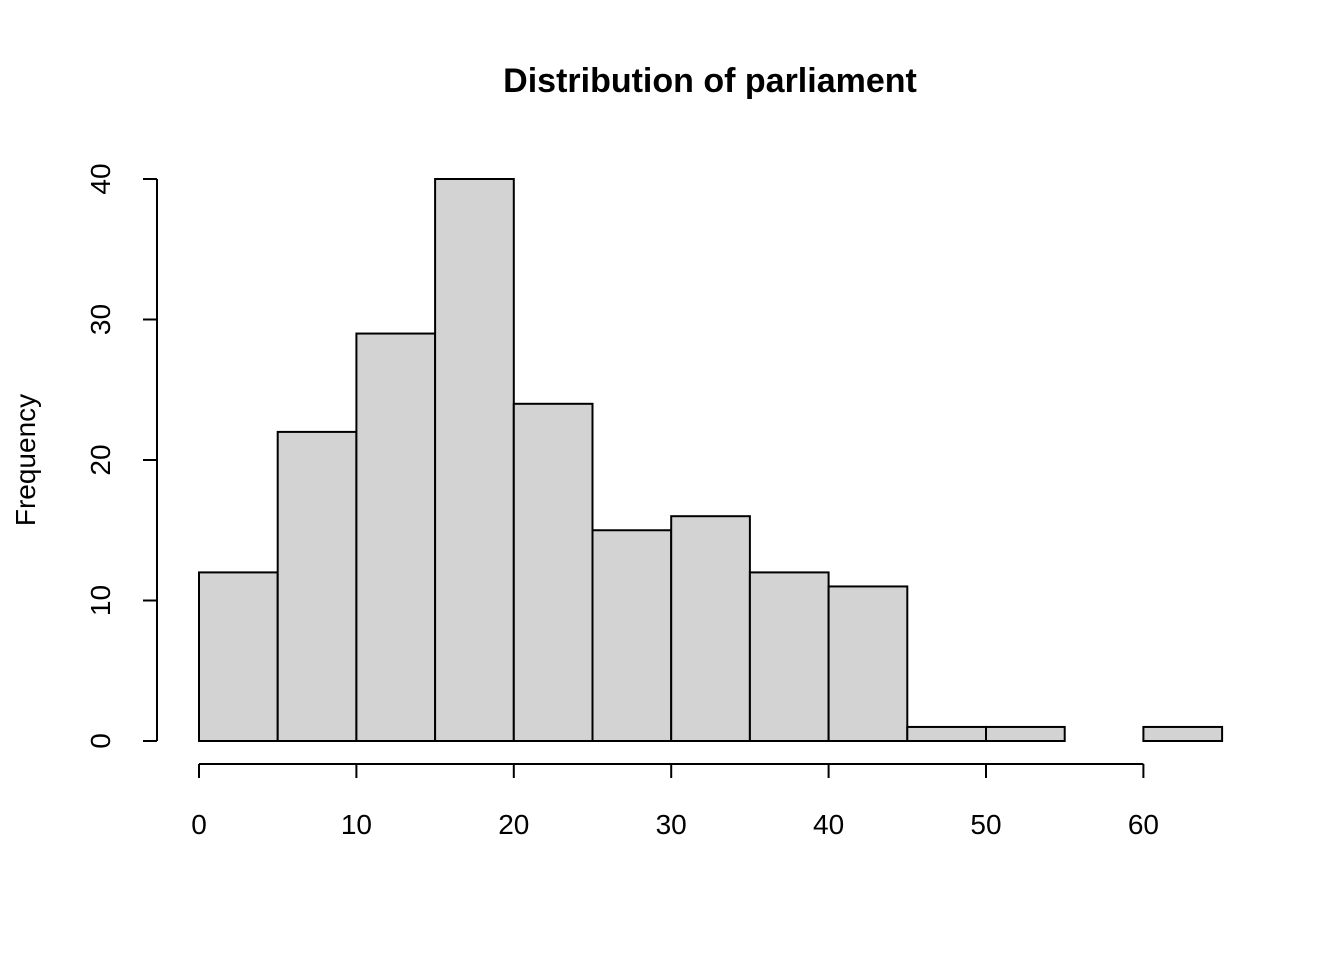 Image resolution: width=1344 pixels, height=960 pixels. What do you see at coordinates (356, 824) in the screenshot?
I see `x-tick-label: 10` at bounding box center [356, 824].